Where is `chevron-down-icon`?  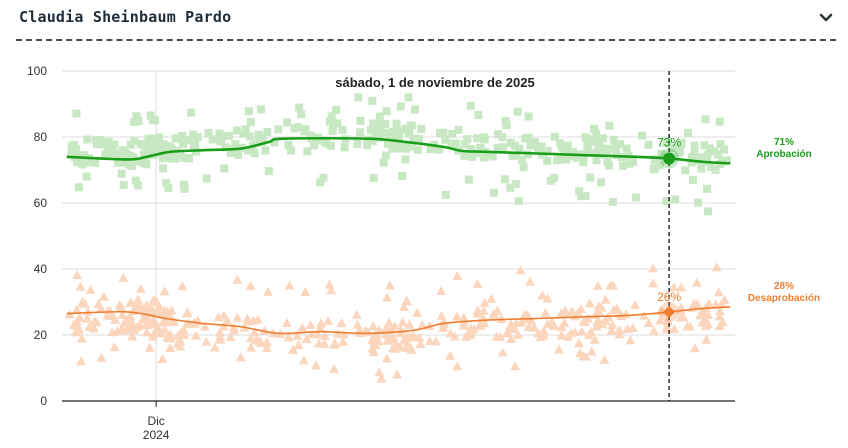 chevron-down-icon is located at coordinates (826, 18).